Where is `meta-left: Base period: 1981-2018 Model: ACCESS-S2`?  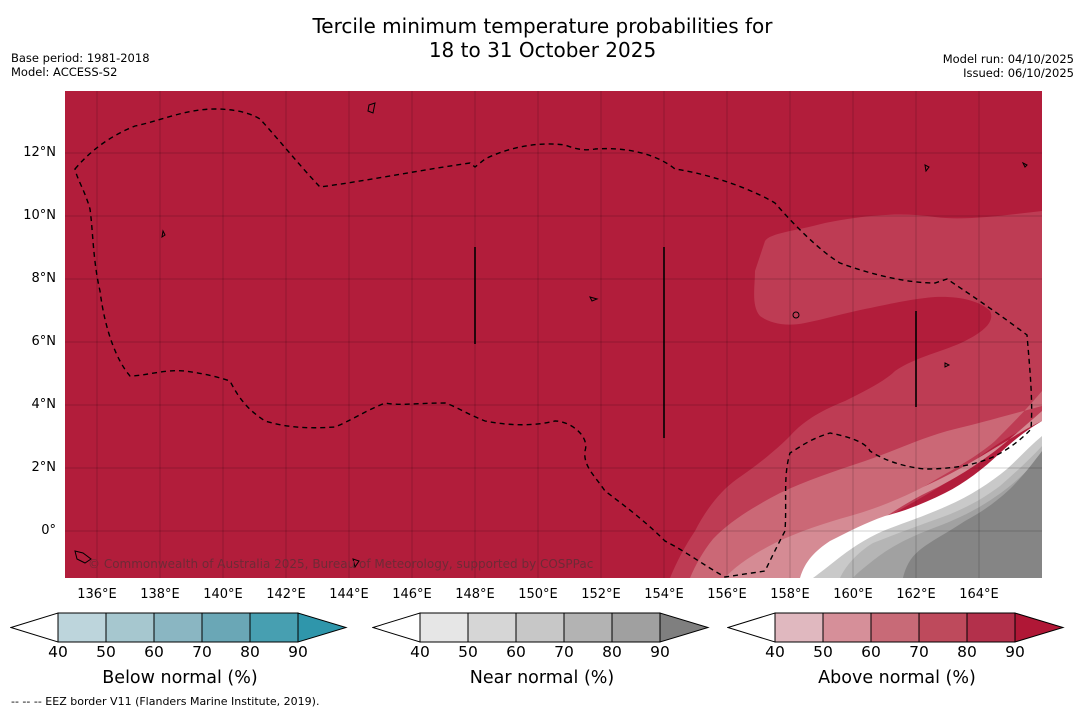
meta-left: Base period: 1981-2018 Model: ACCESS-S2 is located at coordinates (80, 65).